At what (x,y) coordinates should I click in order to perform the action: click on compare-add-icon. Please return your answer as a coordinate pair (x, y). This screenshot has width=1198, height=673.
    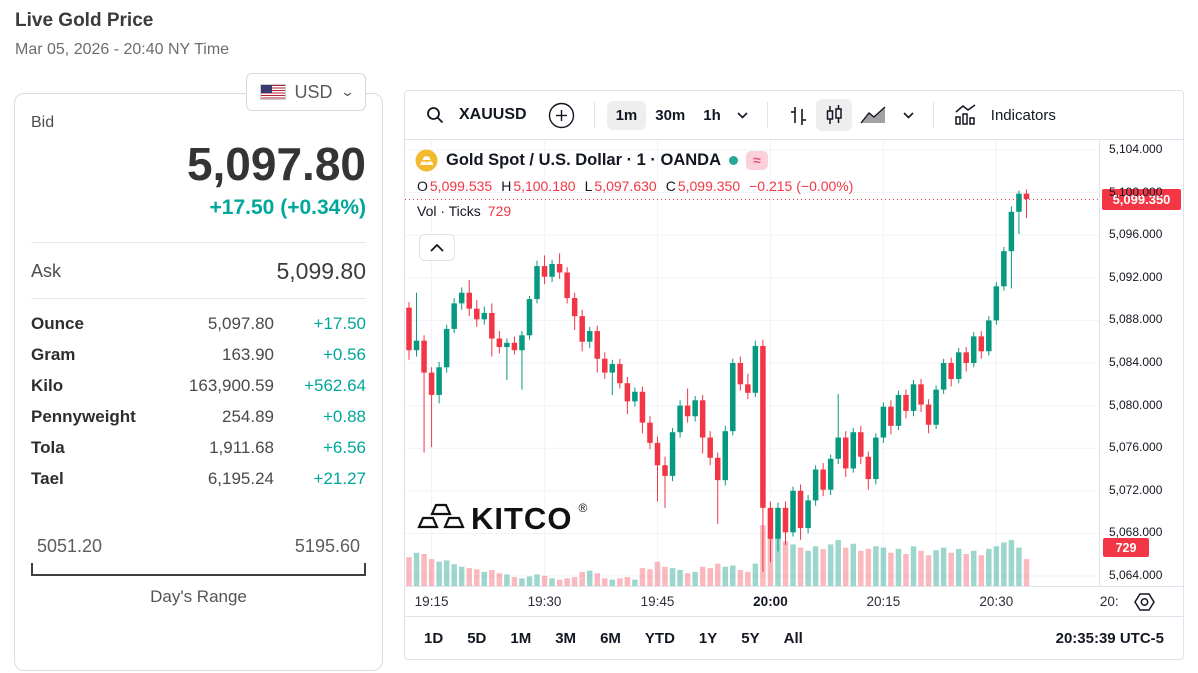
    Looking at the image, I should click on (561, 115).